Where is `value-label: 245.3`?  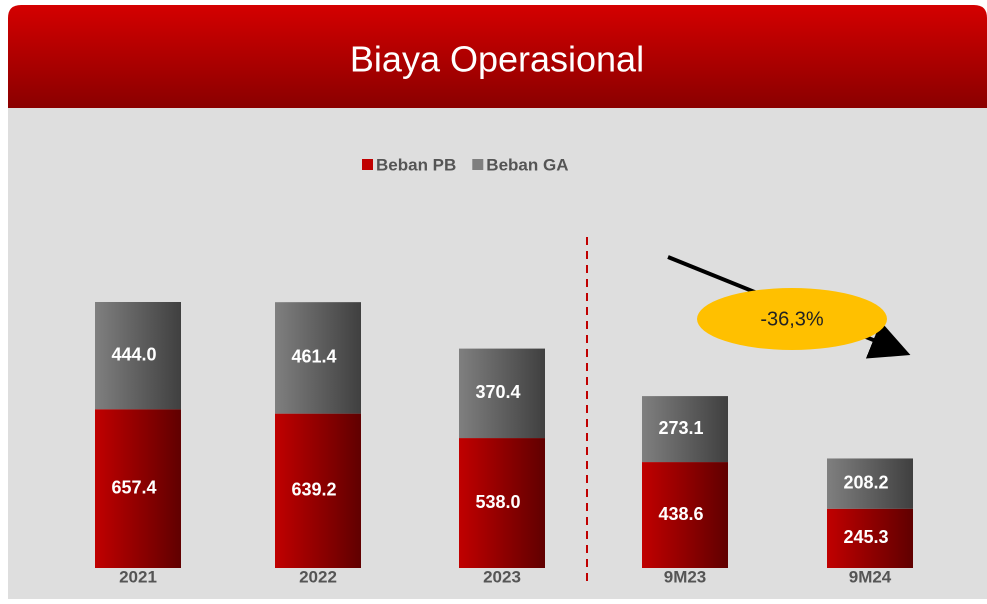
value-label: 245.3 is located at coordinates (865, 537).